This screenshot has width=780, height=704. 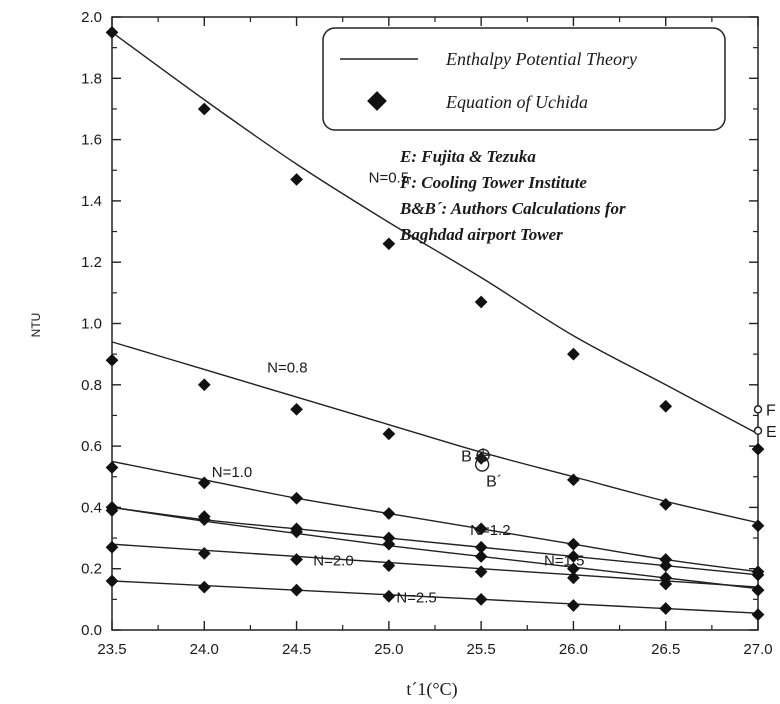 I want to click on note-e: E: Fujita & Tezuka, so click(x=467, y=156).